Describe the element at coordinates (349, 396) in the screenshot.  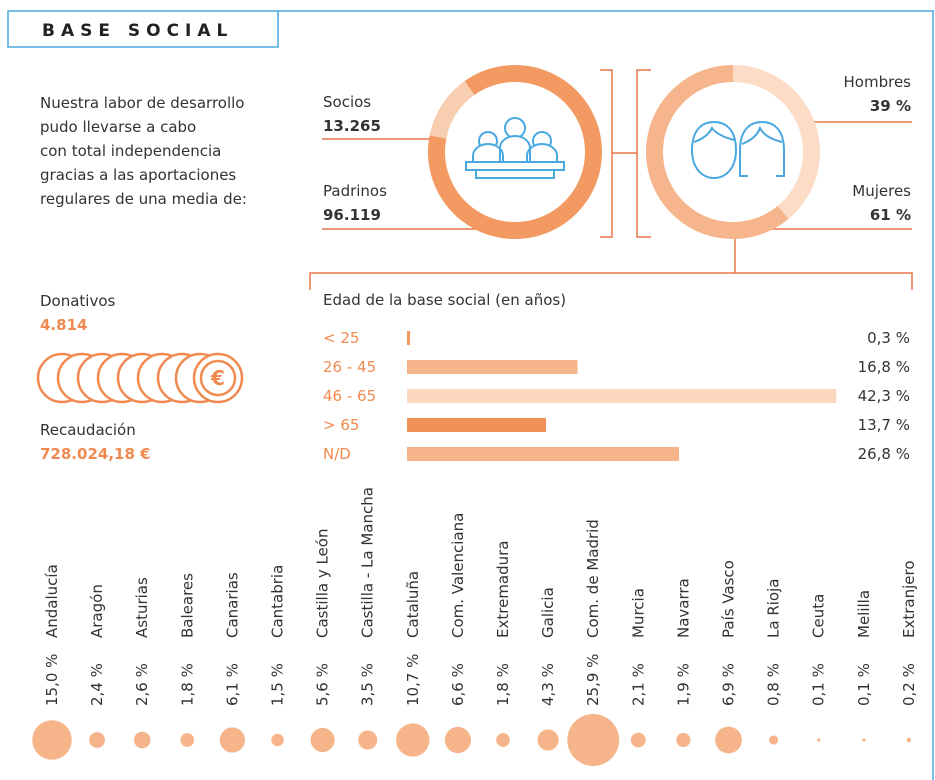
I see `bar-category: 46 - 65` at that location.